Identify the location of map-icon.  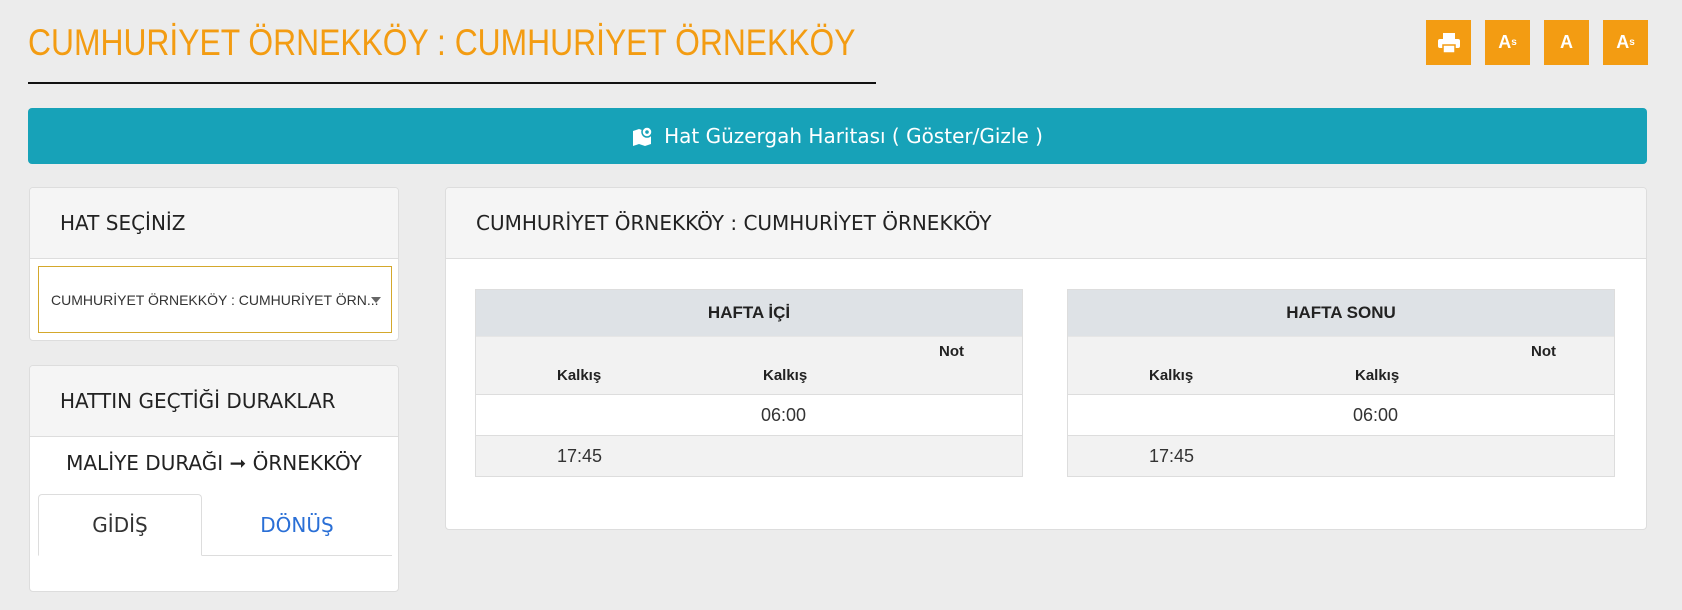
(643, 136).